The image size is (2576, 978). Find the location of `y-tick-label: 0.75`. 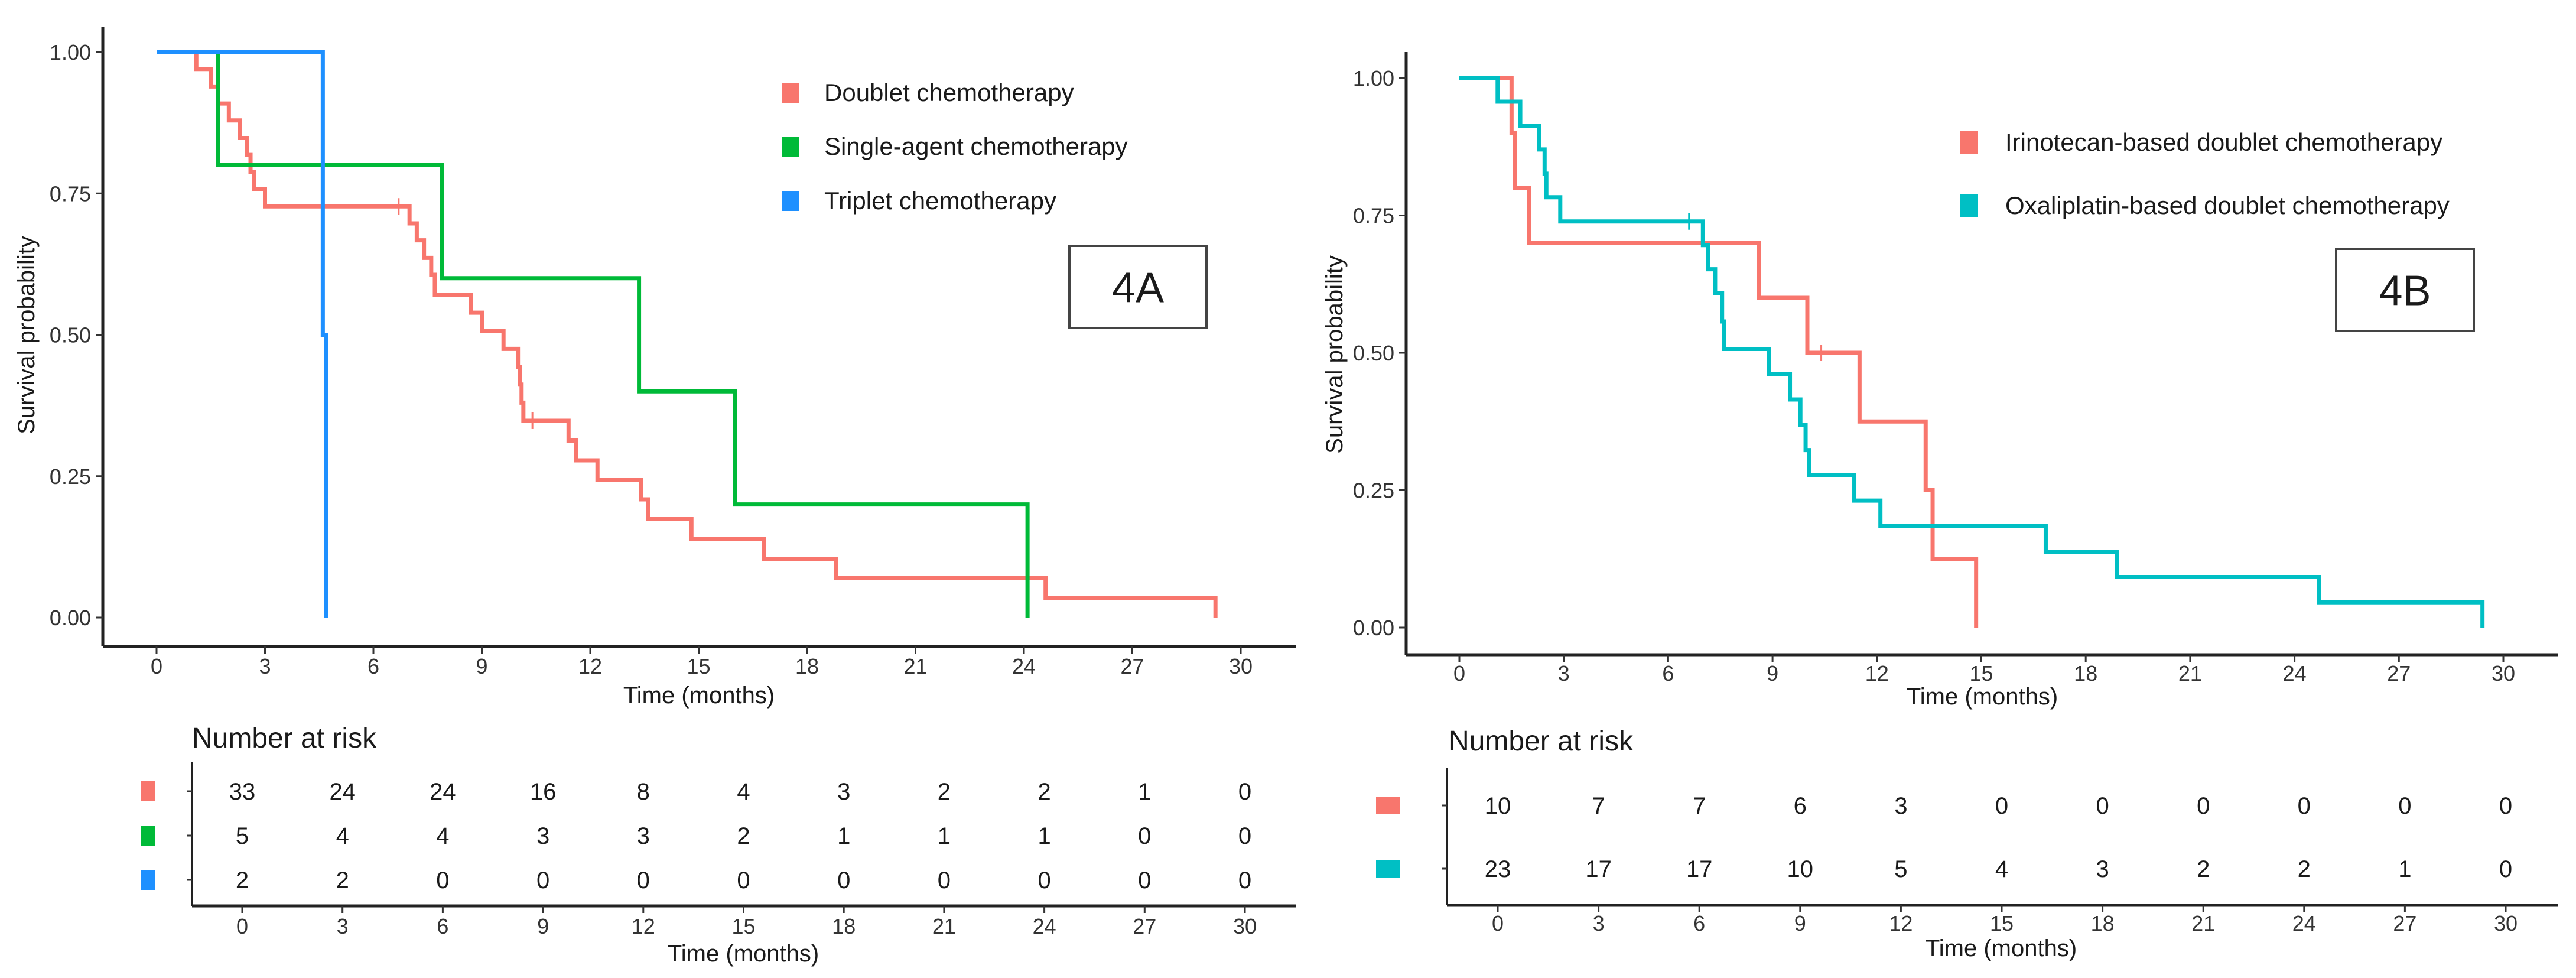

y-tick-label: 0.75 is located at coordinates (71, 194).